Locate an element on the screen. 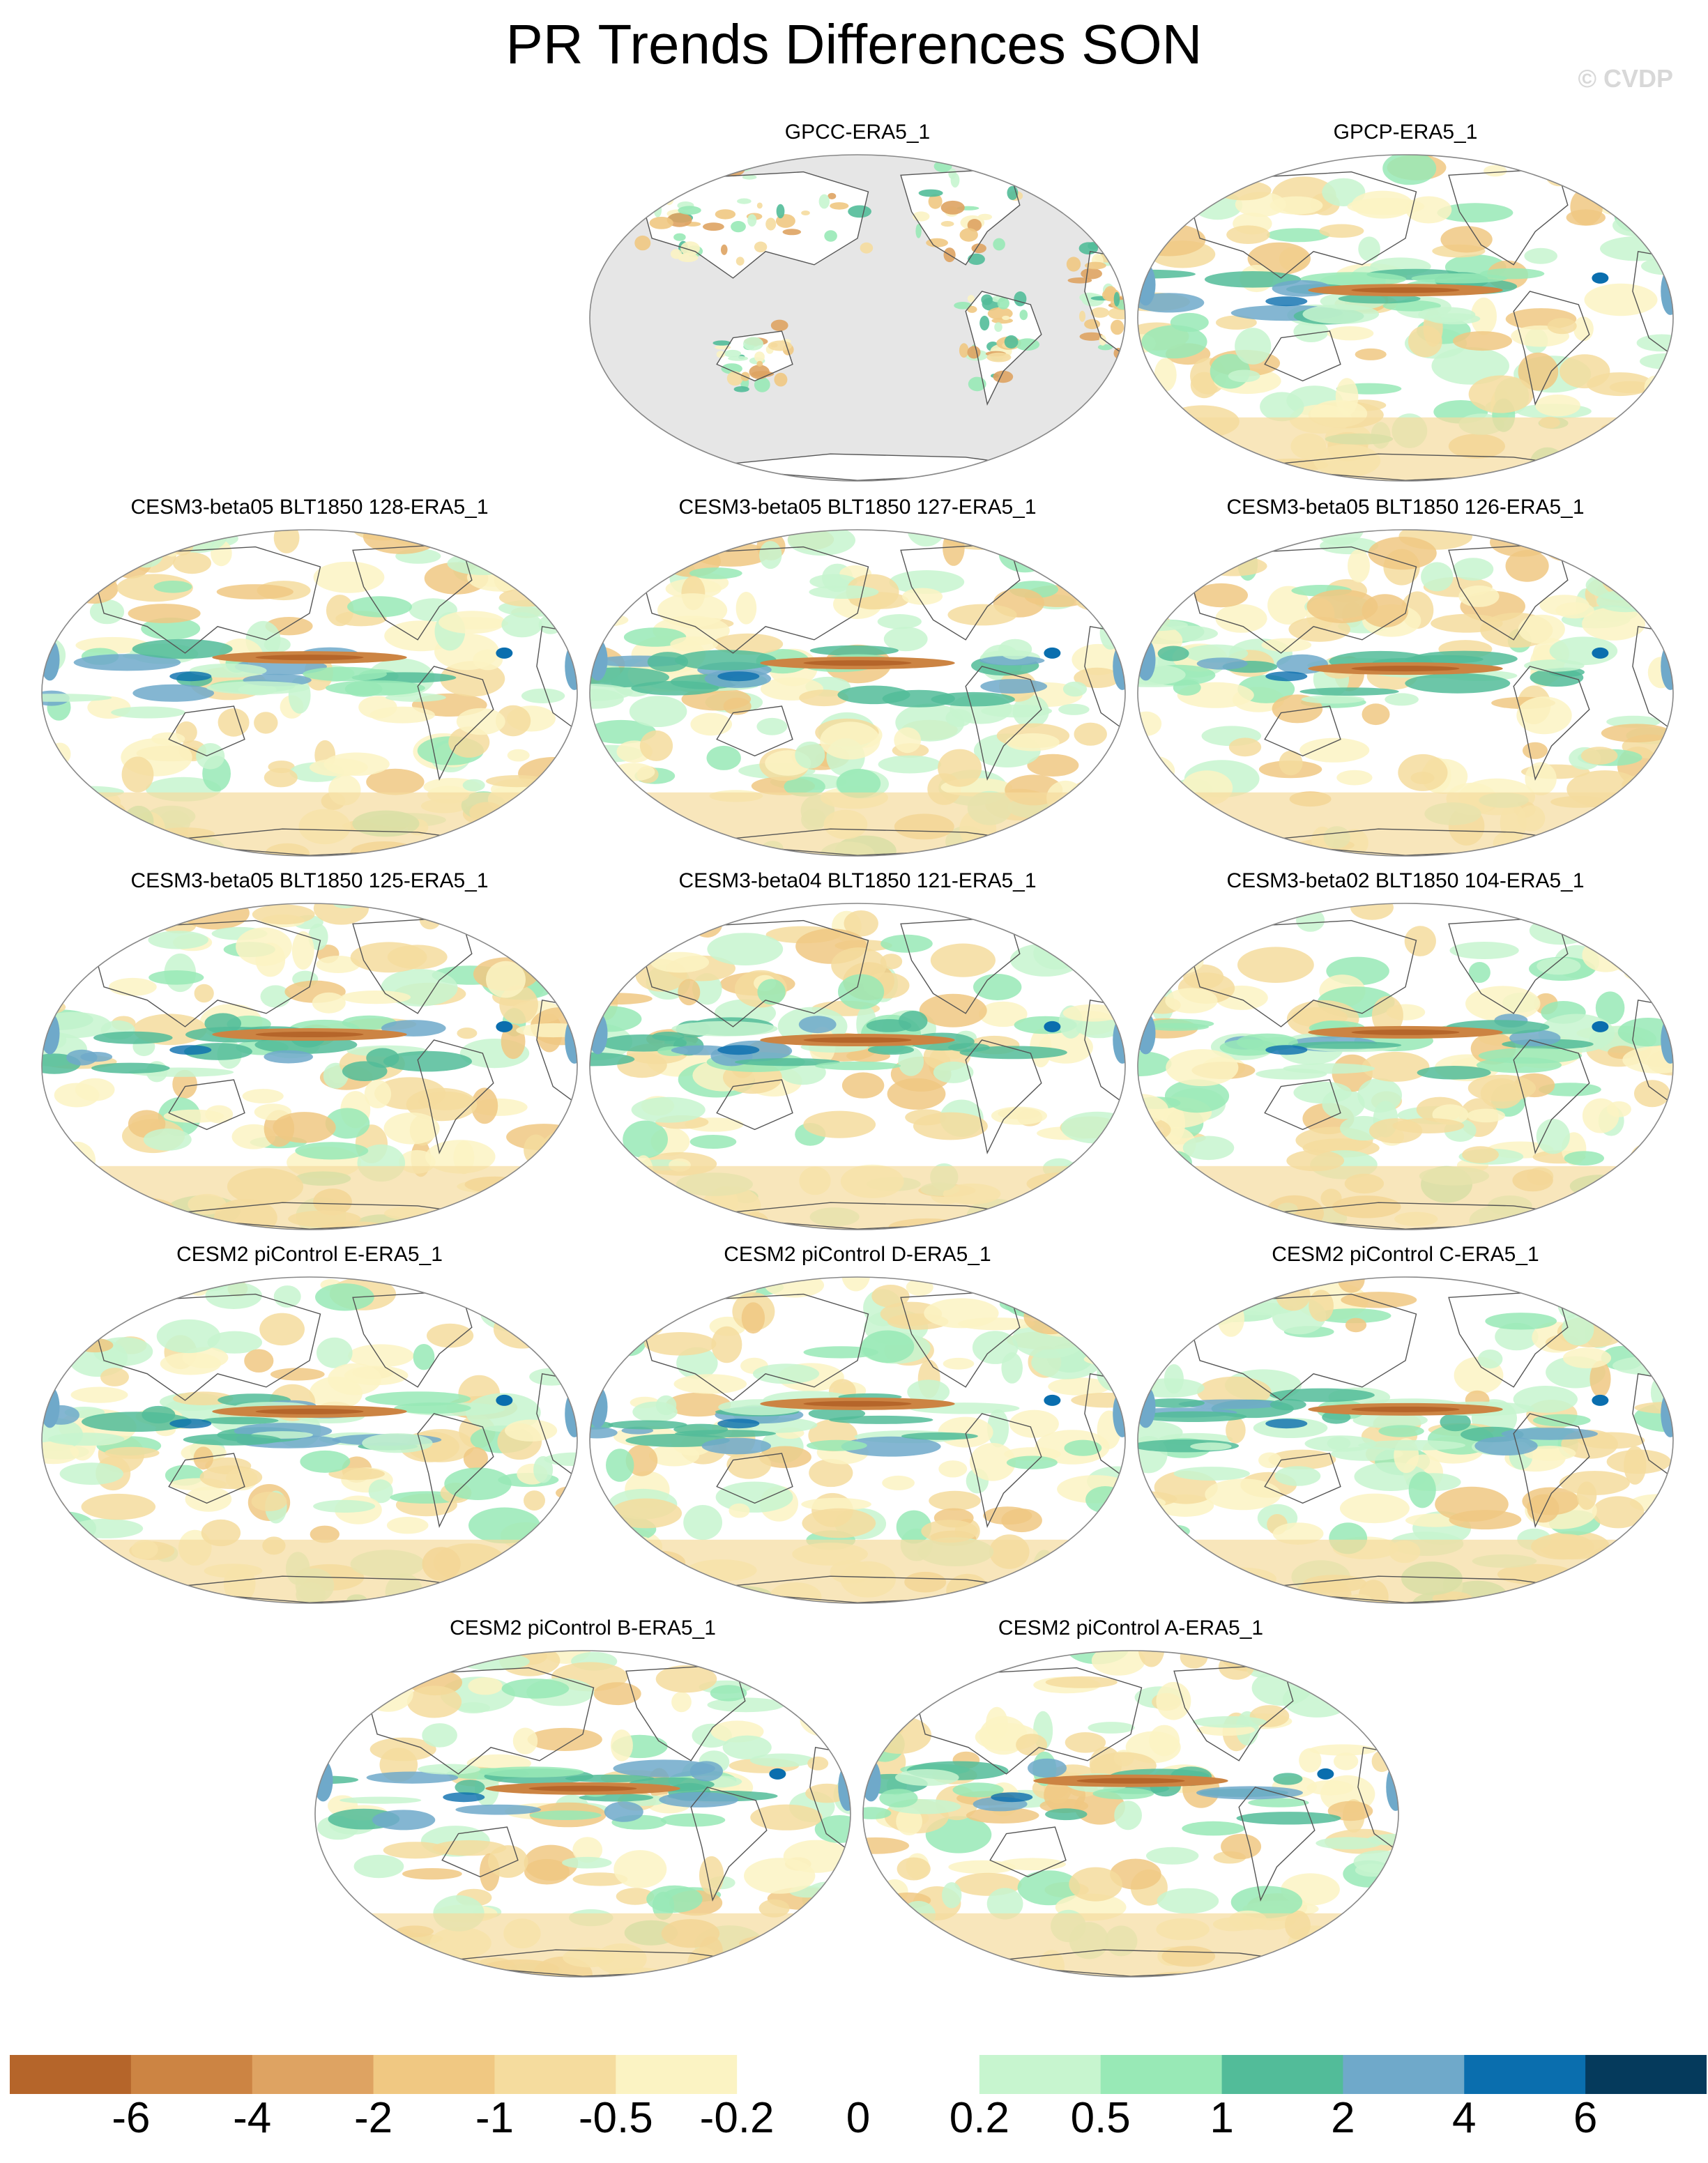 The image size is (1708, 2163). map-panel: CESM2 piControl A-ERA5_1 is located at coordinates (1130, 1797).